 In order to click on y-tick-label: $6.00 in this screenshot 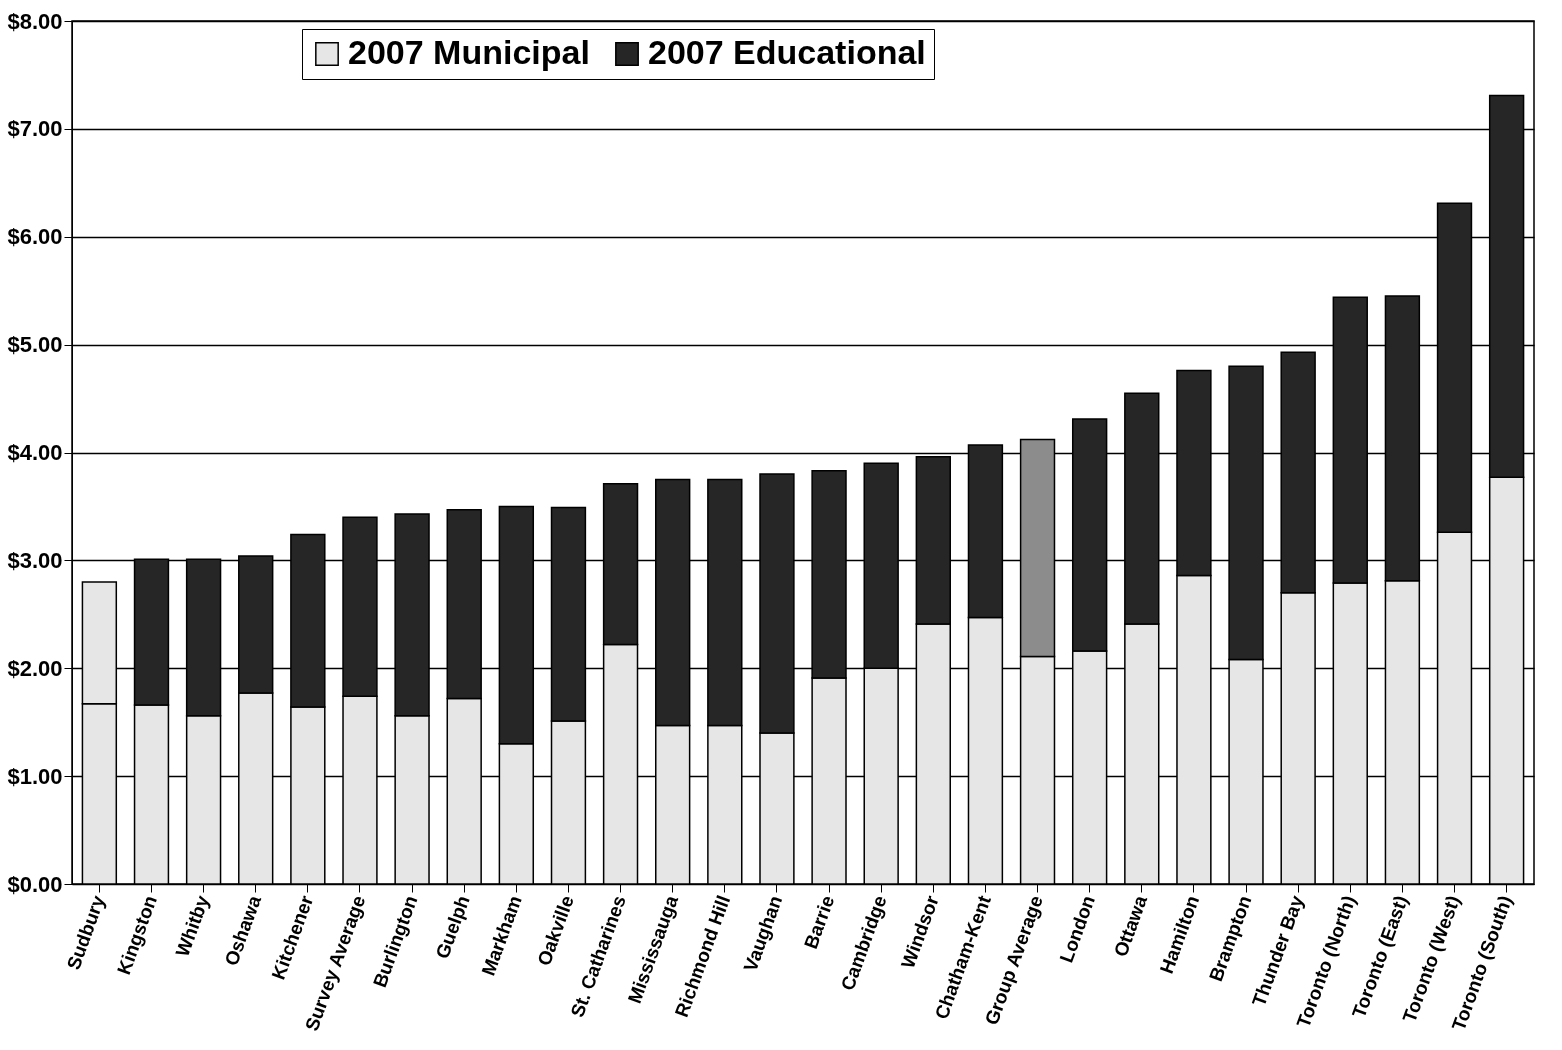, I will do `click(35, 237)`.